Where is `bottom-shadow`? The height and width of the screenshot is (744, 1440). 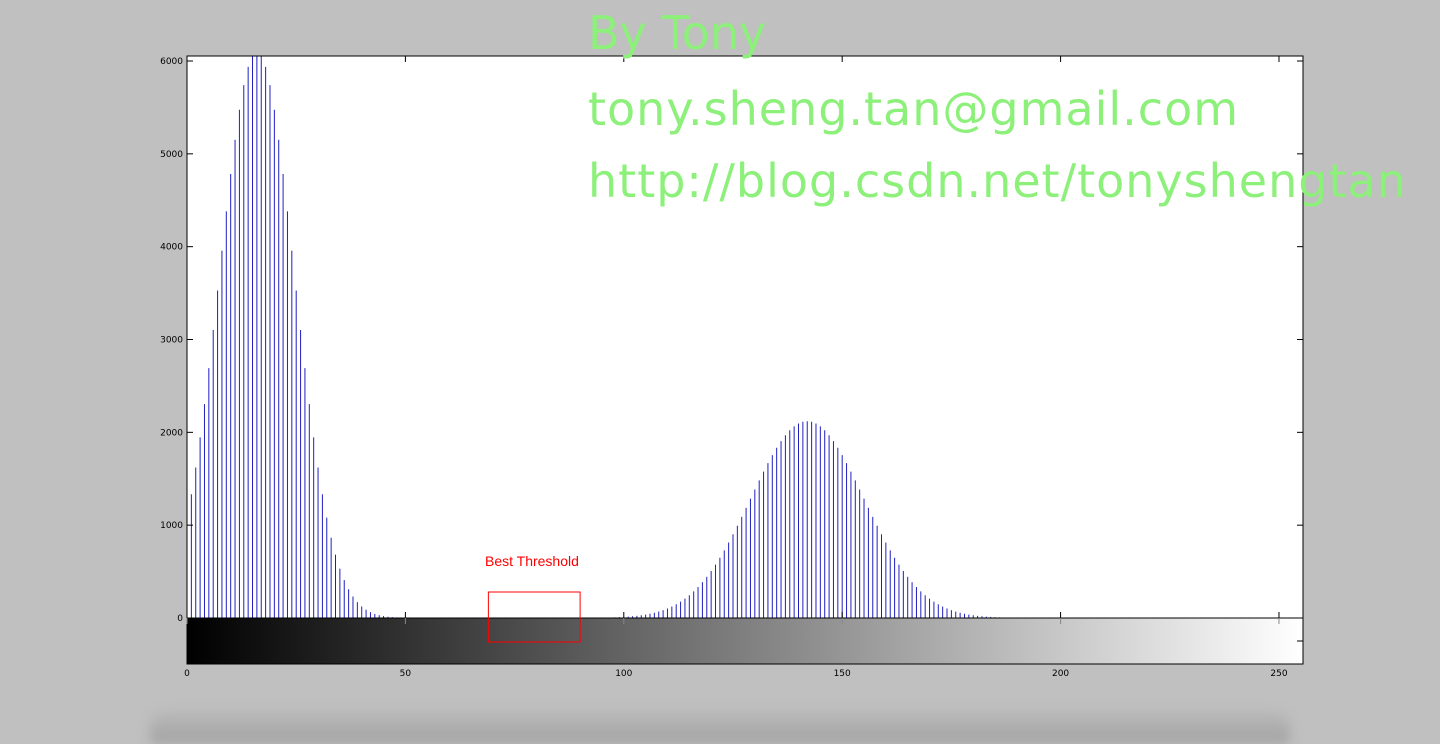
bottom-shadow is located at coordinates (720, 727).